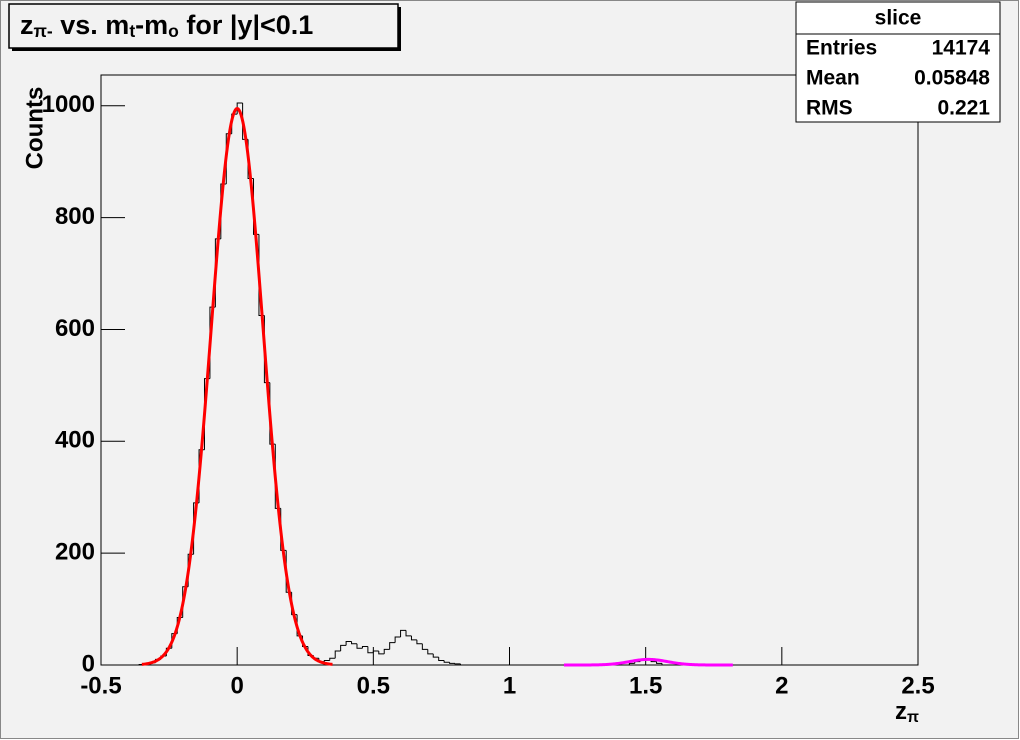  I want to click on title-box, so click(203, 26).